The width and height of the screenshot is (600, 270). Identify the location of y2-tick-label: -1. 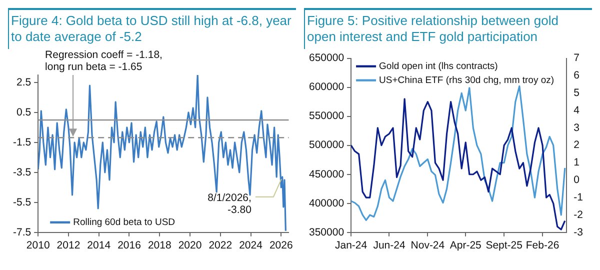
(579, 197).